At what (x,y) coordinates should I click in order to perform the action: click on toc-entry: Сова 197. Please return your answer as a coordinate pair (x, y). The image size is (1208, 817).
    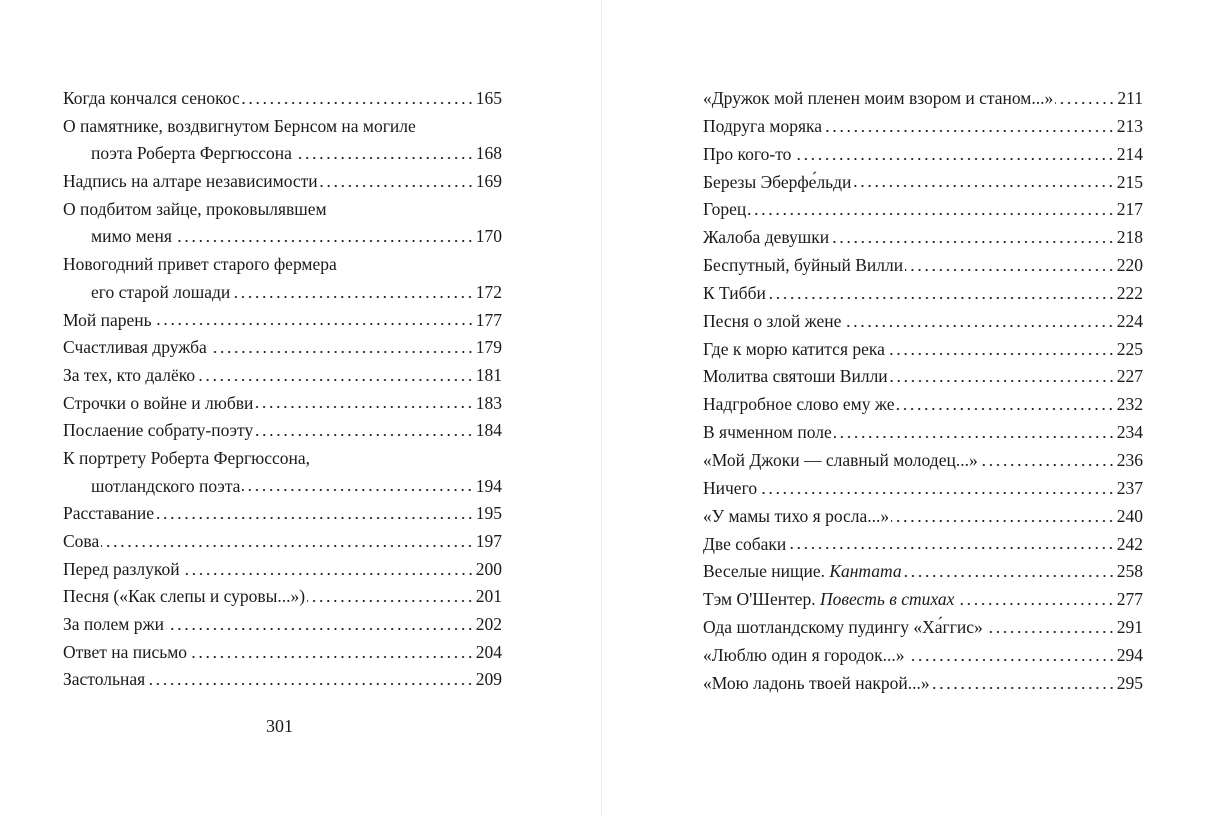
    Looking at the image, I should click on (282, 542).